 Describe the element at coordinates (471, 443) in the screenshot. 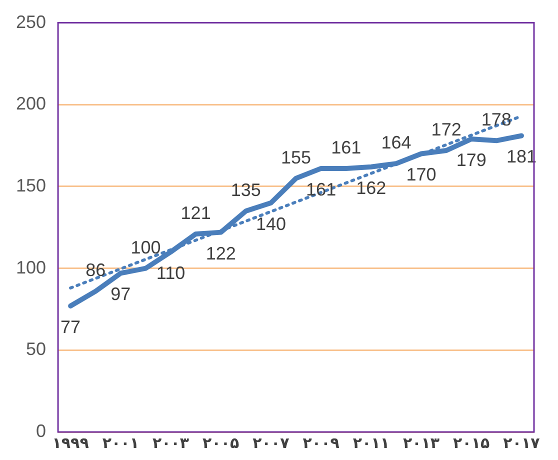

I see `x-tick-label: ۲۰۱۵` at that location.